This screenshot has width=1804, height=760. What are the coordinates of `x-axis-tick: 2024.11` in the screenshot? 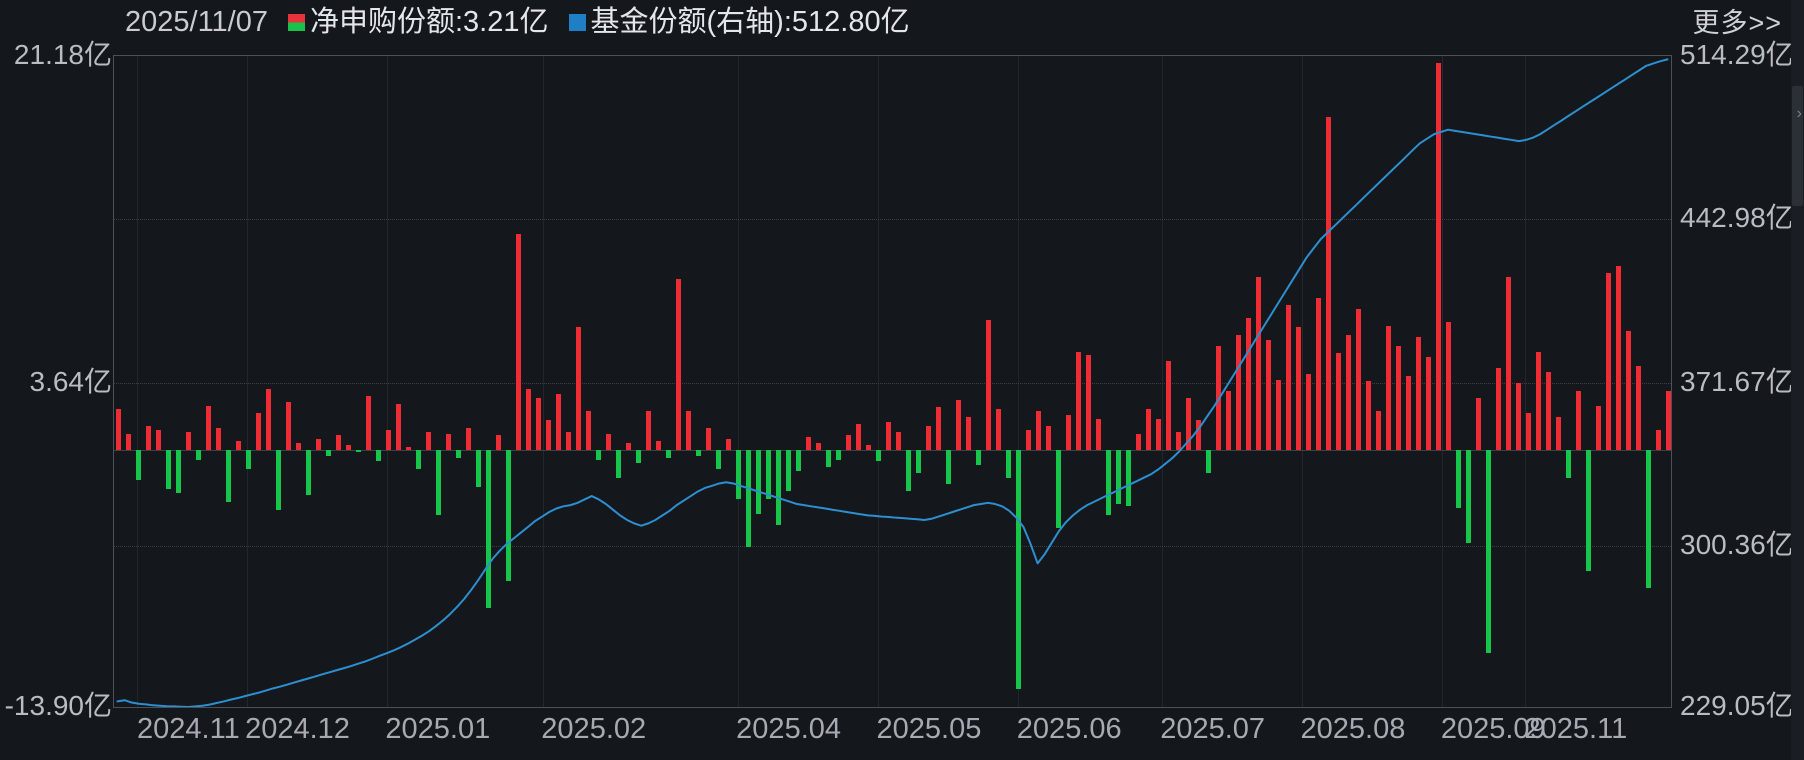 It's located at (188, 729).